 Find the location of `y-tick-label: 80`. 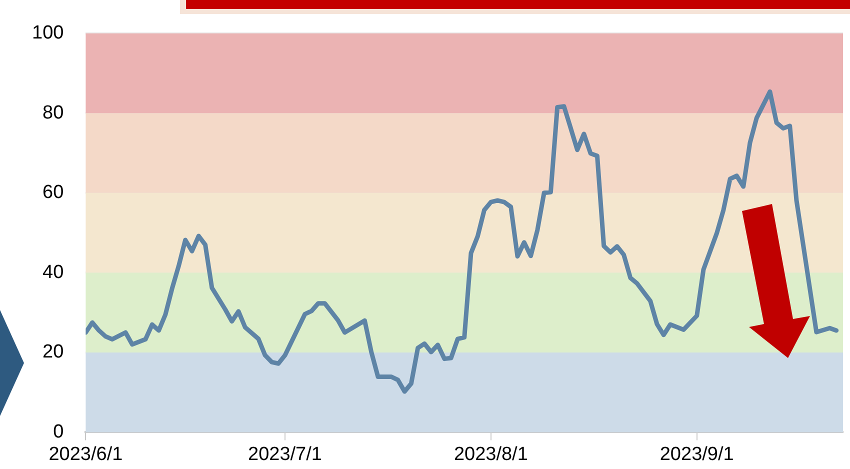

y-tick-label: 80 is located at coordinates (53, 113).